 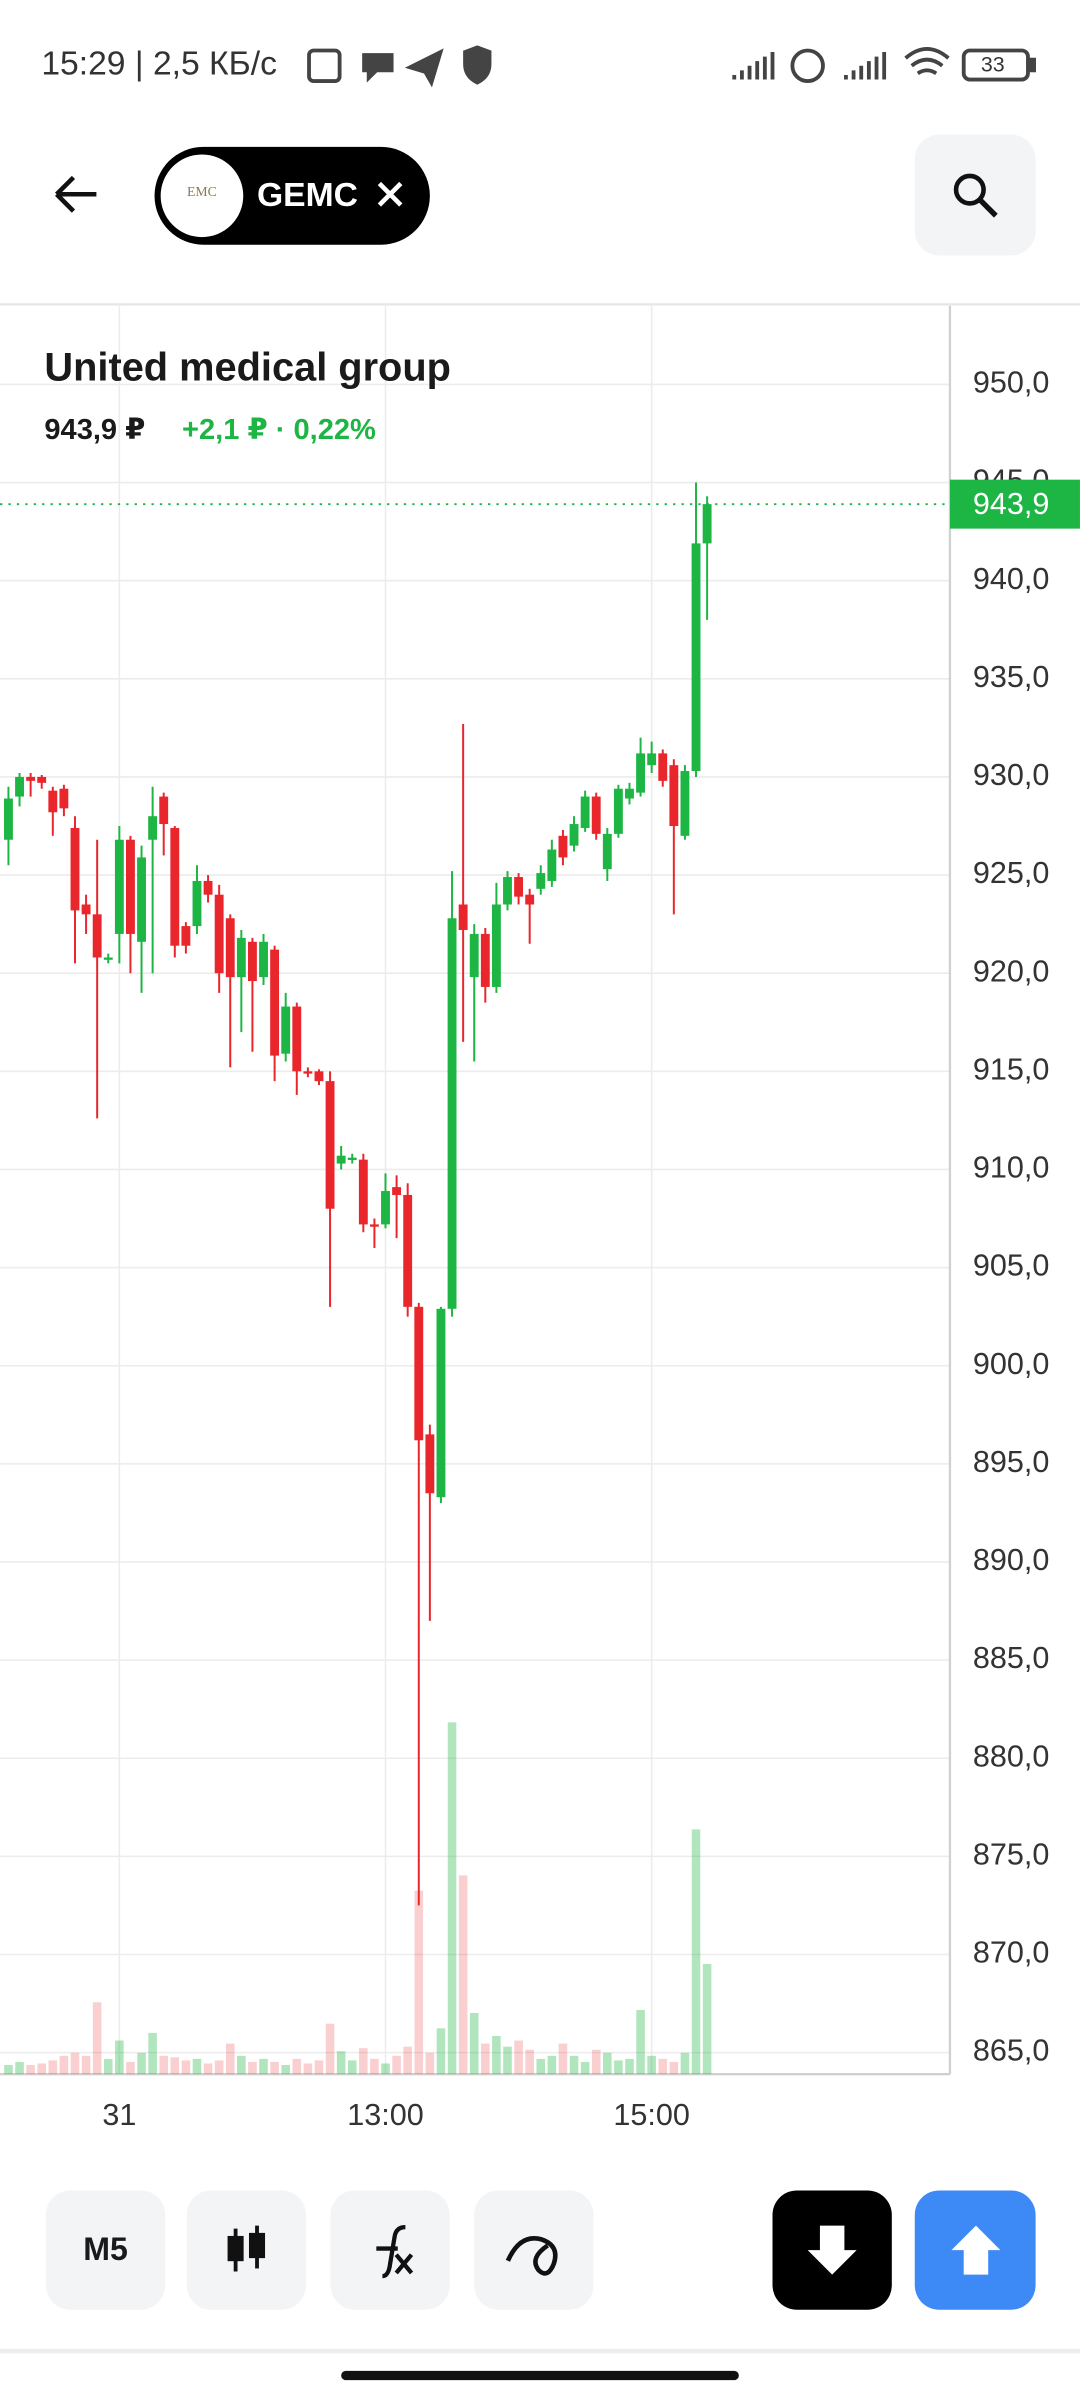 I want to click on interval-button, so click(x=105, y=2250).